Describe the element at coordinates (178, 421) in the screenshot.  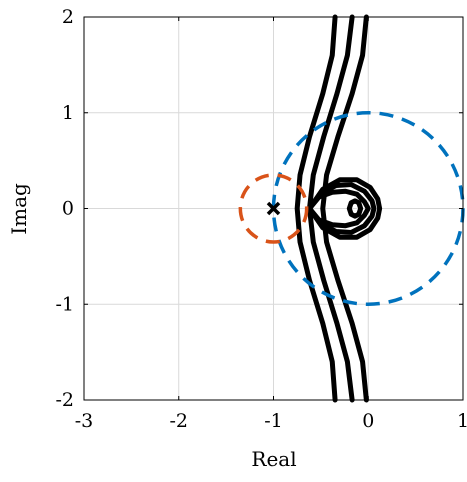
I see `x-tick-label: -2` at that location.